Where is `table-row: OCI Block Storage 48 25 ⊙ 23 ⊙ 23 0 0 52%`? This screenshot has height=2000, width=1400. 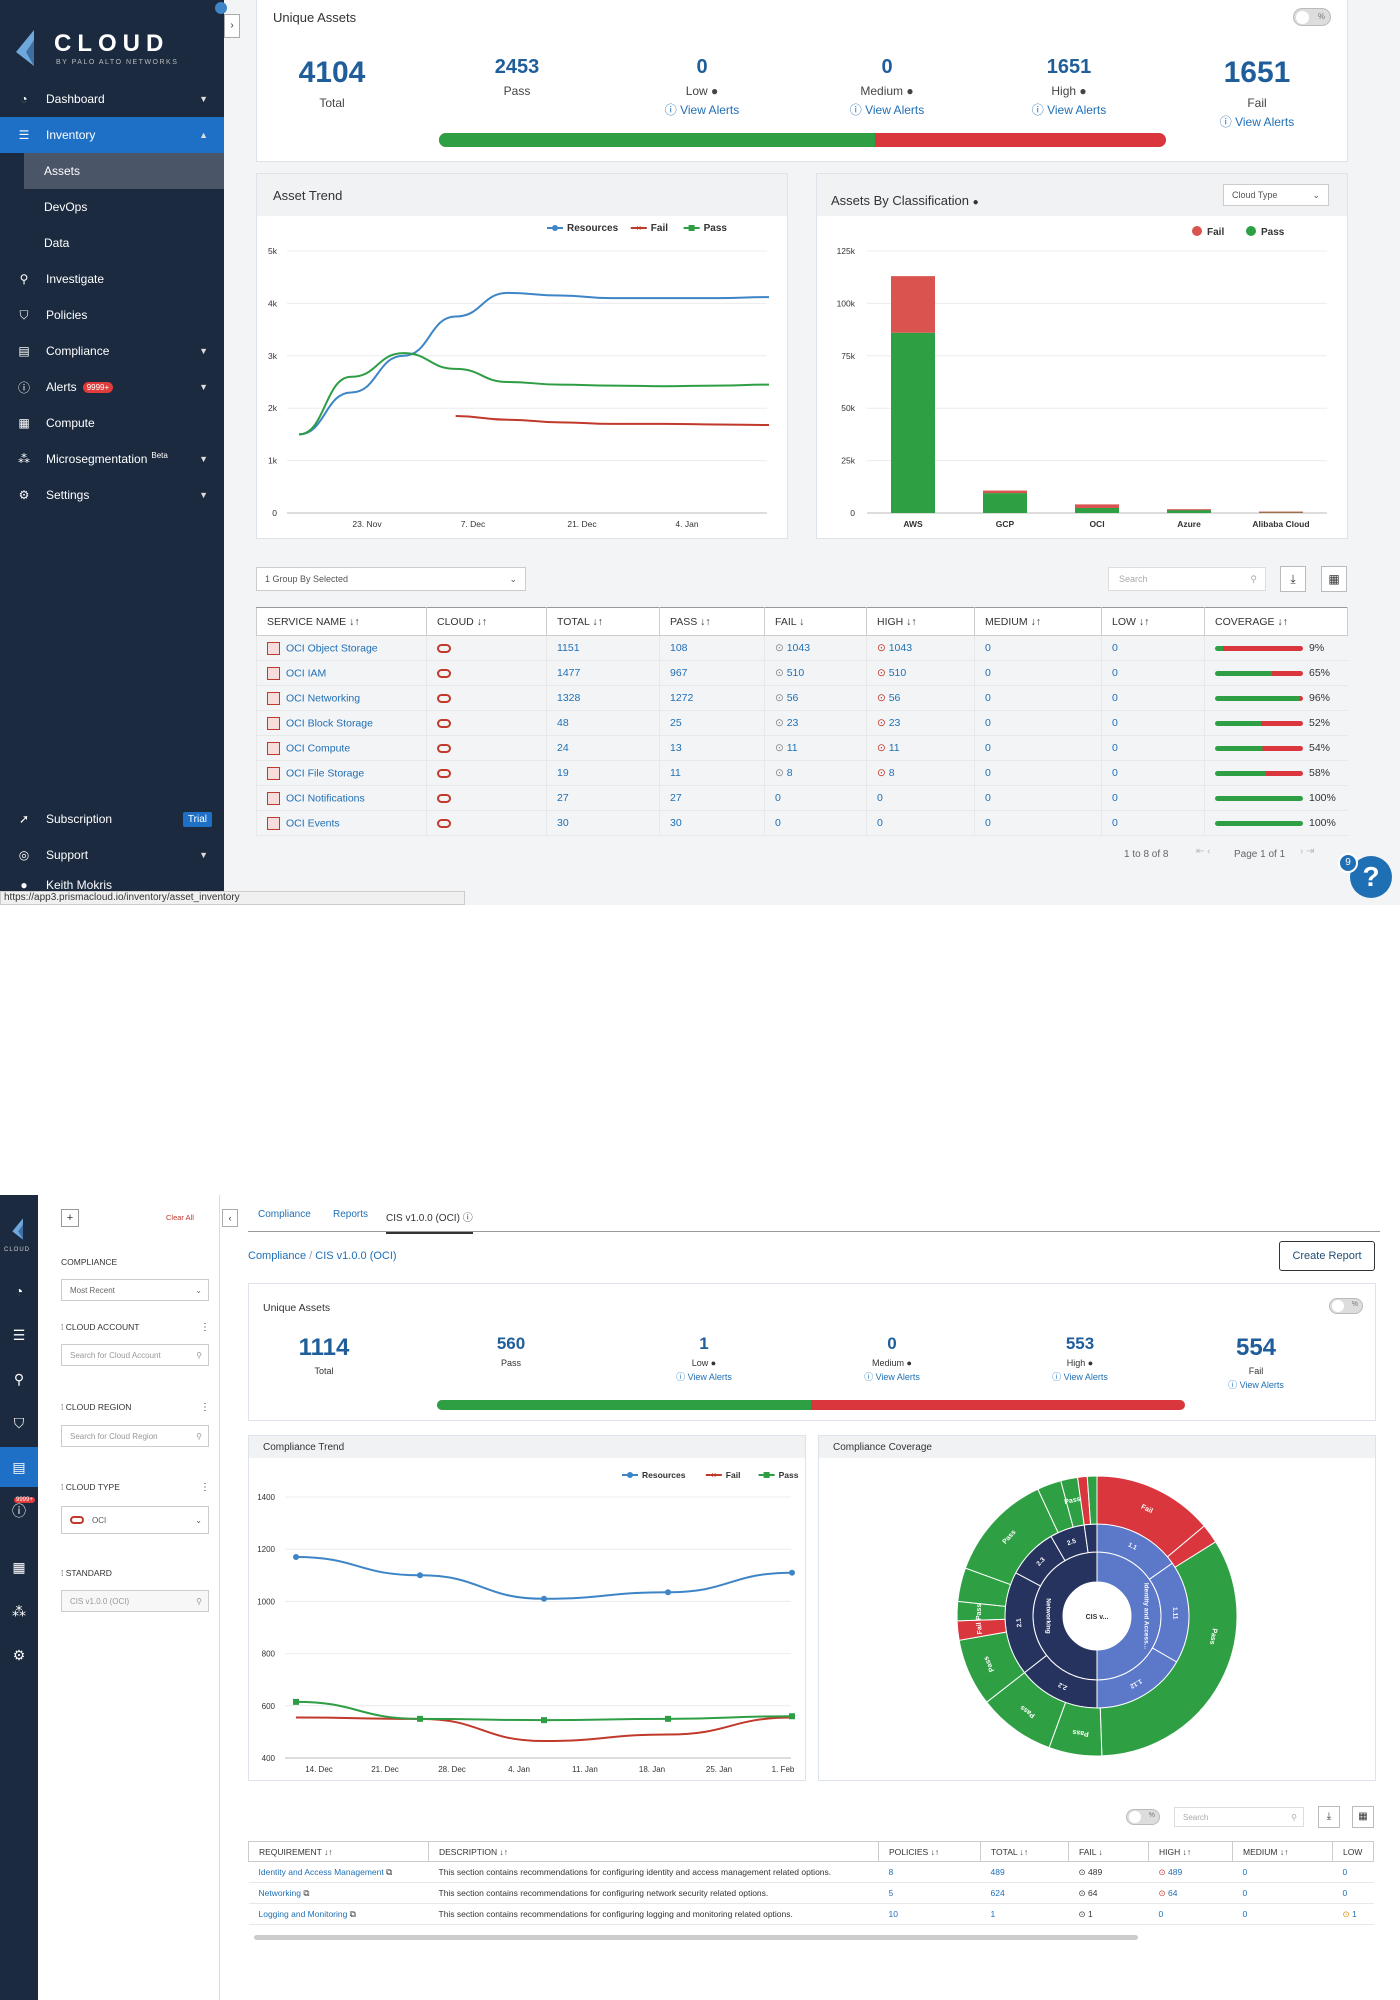 table-row: OCI Block Storage 48 25 ⊙ 23 ⊙ 23 0 0 52% is located at coordinates (802, 723).